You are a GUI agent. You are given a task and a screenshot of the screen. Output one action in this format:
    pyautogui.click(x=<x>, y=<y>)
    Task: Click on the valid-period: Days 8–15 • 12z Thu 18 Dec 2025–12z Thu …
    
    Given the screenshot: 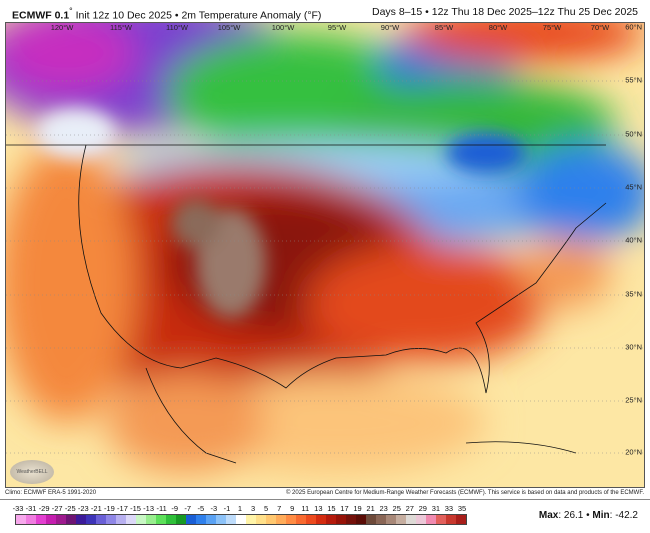 What is the action you would take?
    pyautogui.click(x=505, y=12)
    